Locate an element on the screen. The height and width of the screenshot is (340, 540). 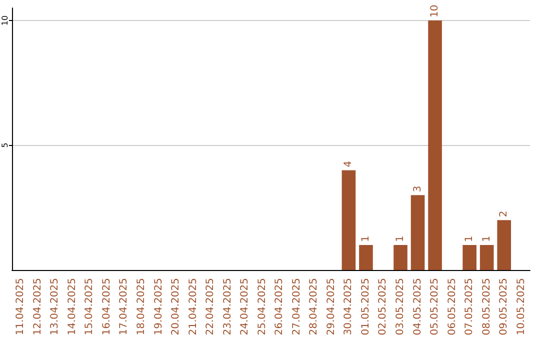
y-tick-label: 5 is located at coordinates (5, 145).